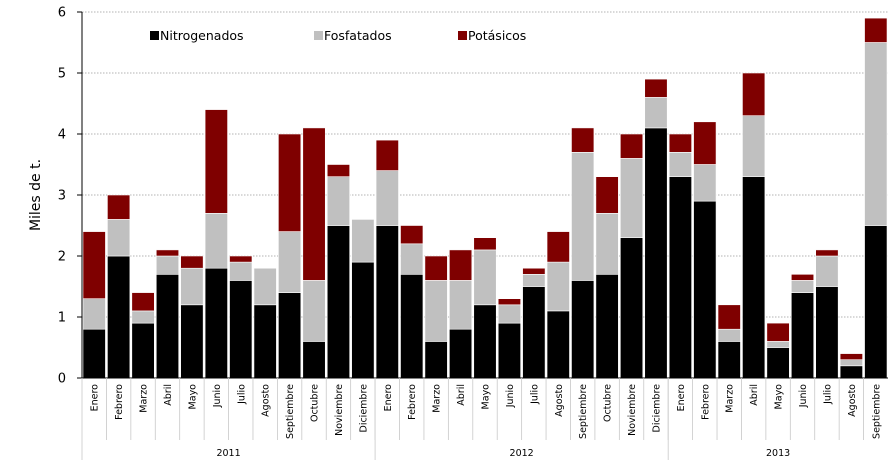 This screenshot has height=460, width=888. What do you see at coordinates (503, 453) in the screenshot?
I see `year-labels: 2011 2012 2013` at bounding box center [503, 453].